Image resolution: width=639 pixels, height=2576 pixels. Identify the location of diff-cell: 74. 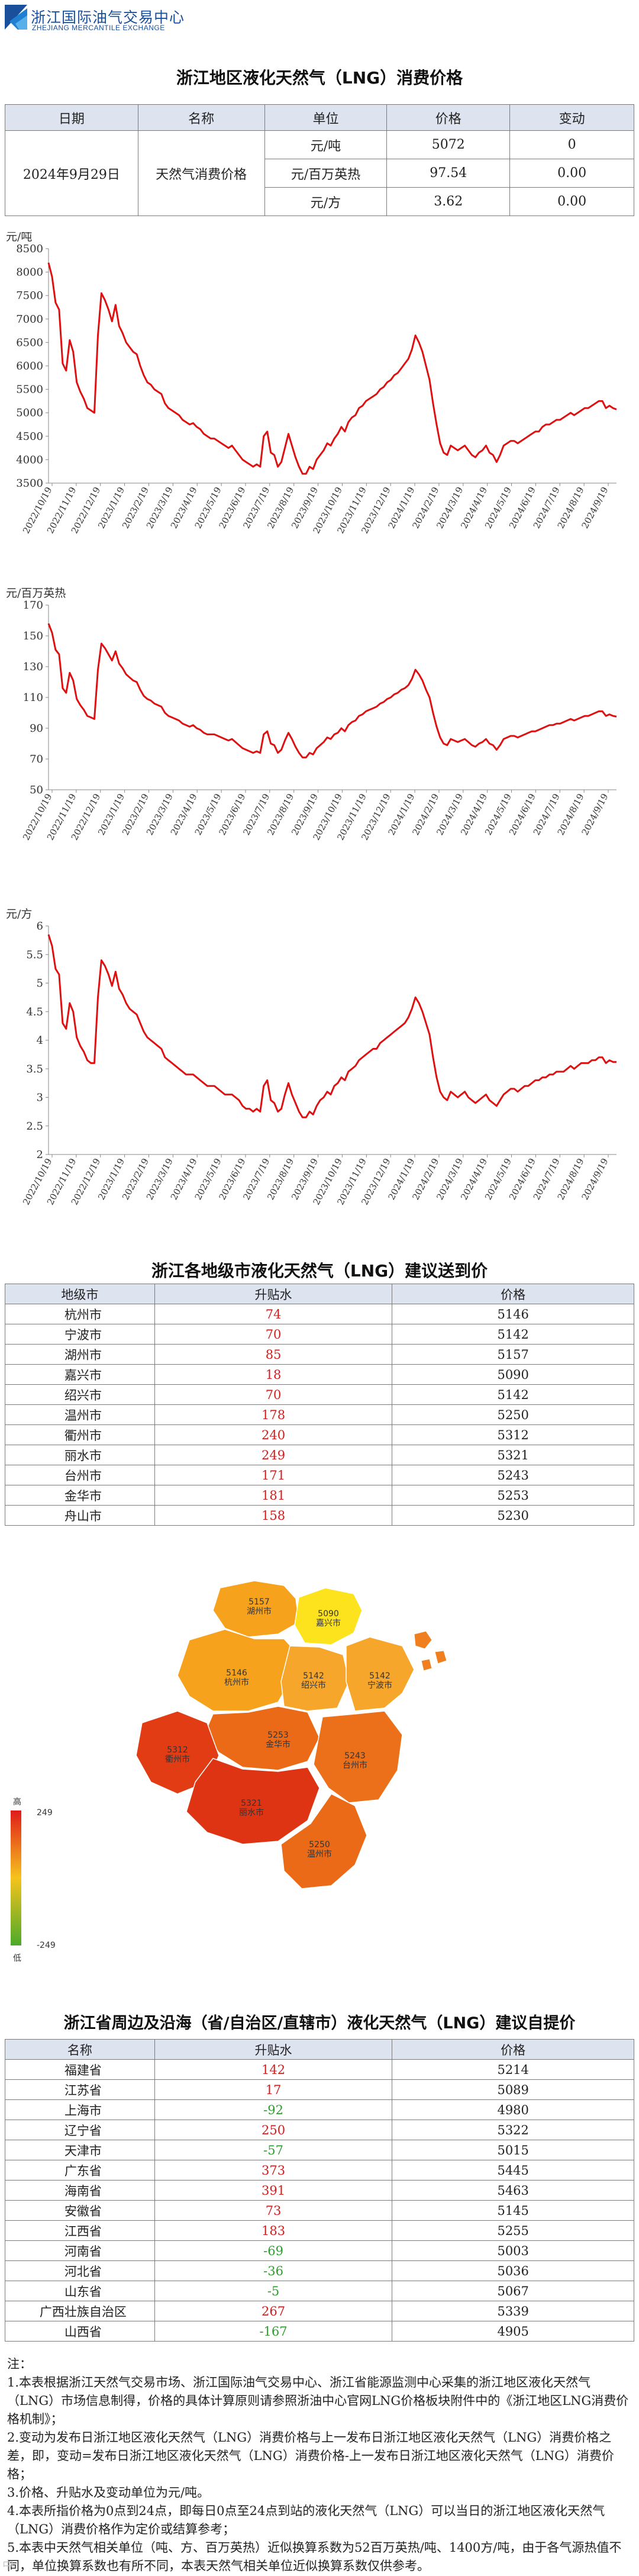
(273, 1314).